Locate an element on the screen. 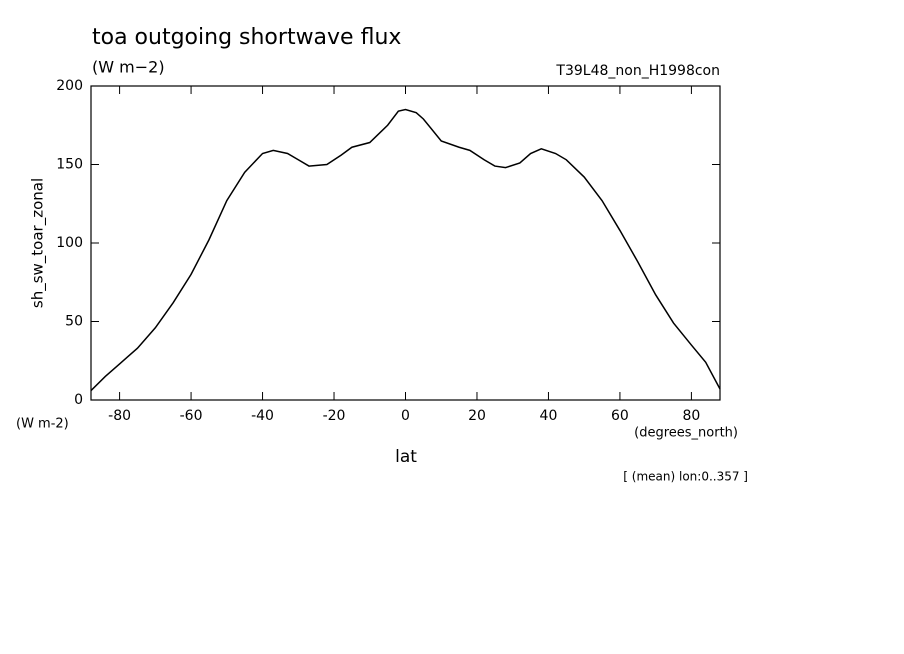 The width and height of the screenshot is (904, 654). y-tick-label: 150 is located at coordinates (69, 165).